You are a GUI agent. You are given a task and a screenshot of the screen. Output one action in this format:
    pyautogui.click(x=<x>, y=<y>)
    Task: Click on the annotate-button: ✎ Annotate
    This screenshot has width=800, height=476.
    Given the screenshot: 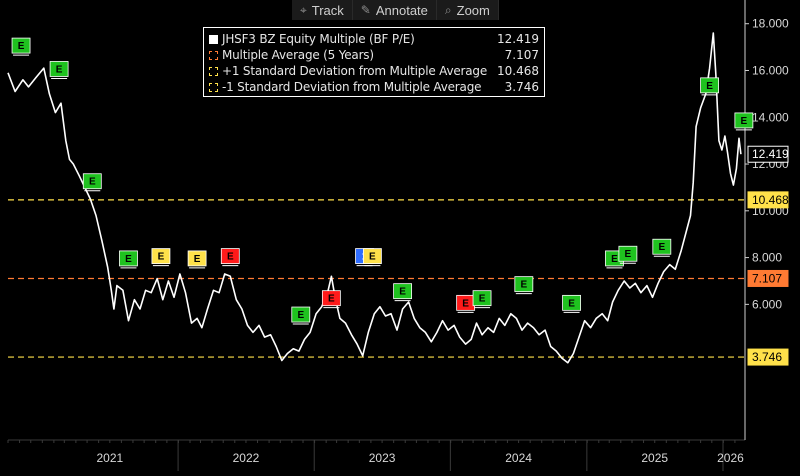 What is the action you would take?
    pyautogui.click(x=395, y=10)
    